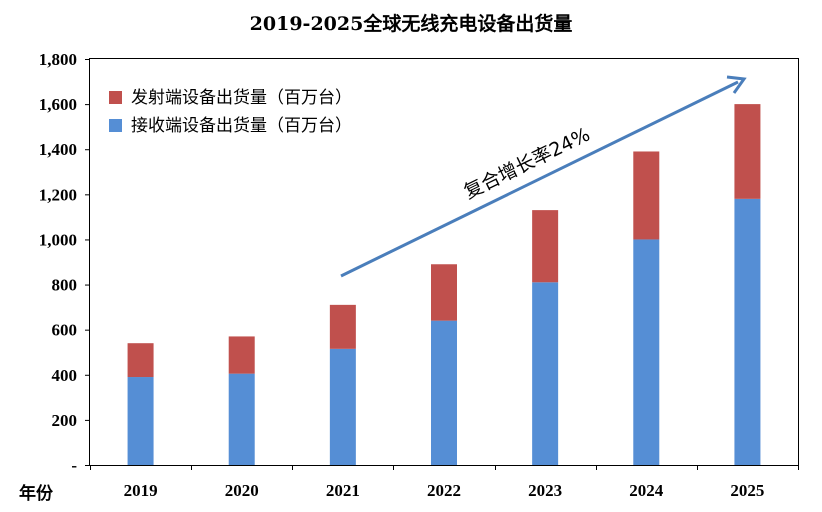 This screenshot has height=512, width=822. I want to click on y-tick-label: 1,600, so click(58, 104).